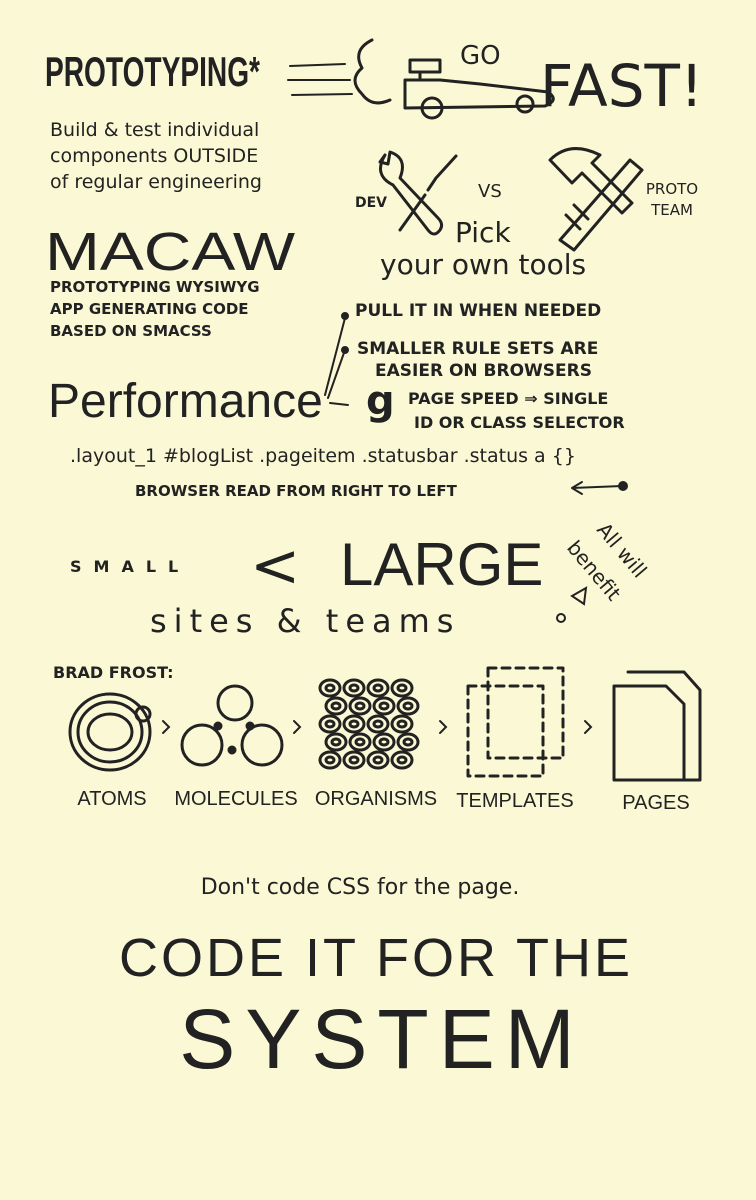  I want to click on organisms-icon, so click(369, 724).